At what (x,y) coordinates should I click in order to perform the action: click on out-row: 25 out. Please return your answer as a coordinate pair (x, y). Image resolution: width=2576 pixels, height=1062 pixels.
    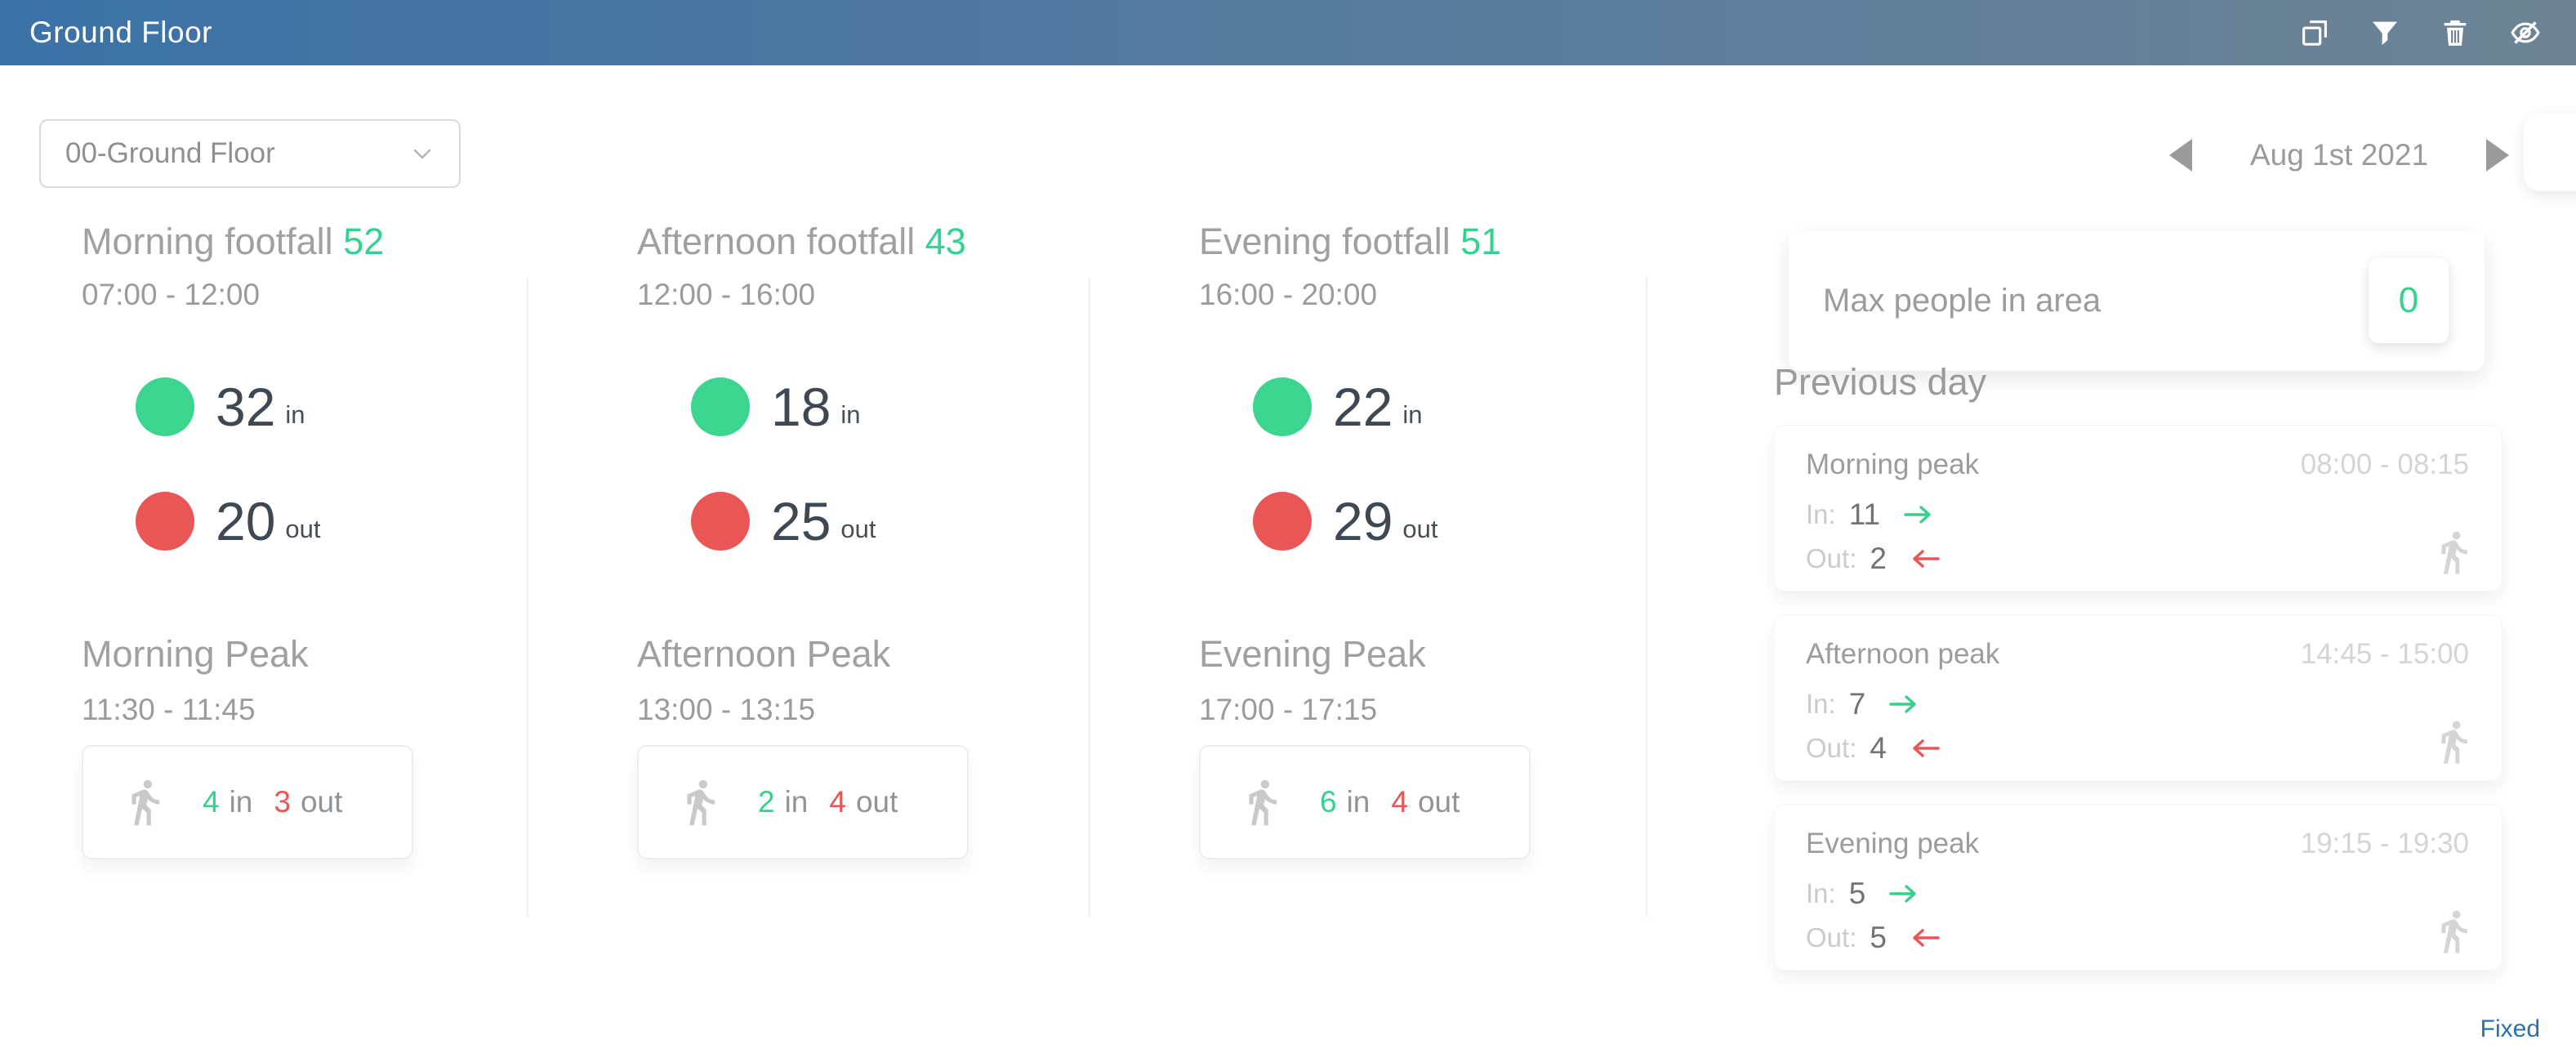
    Looking at the image, I should click on (783, 521).